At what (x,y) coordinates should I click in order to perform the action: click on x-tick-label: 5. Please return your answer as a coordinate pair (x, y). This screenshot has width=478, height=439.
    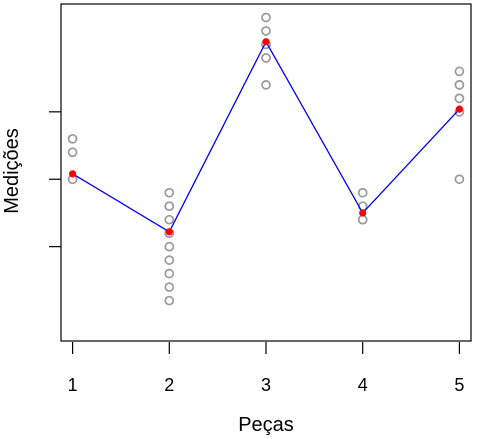
    Looking at the image, I should click on (459, 385).